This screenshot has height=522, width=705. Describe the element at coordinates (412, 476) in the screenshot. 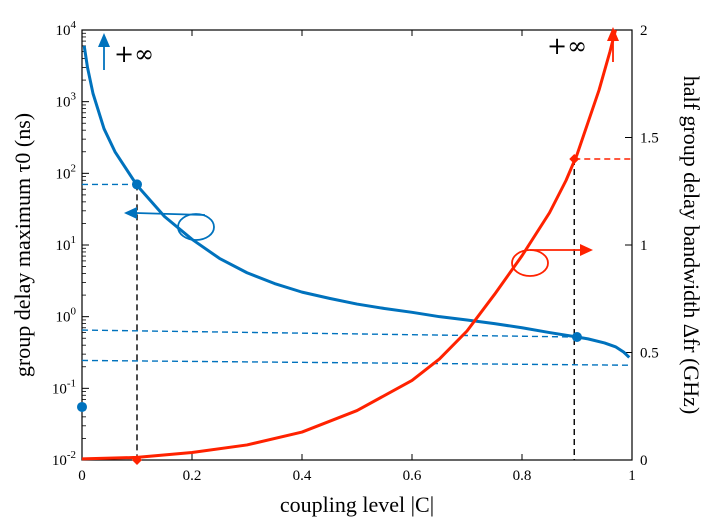

I see `x-tick-label: 0.6` at that location.